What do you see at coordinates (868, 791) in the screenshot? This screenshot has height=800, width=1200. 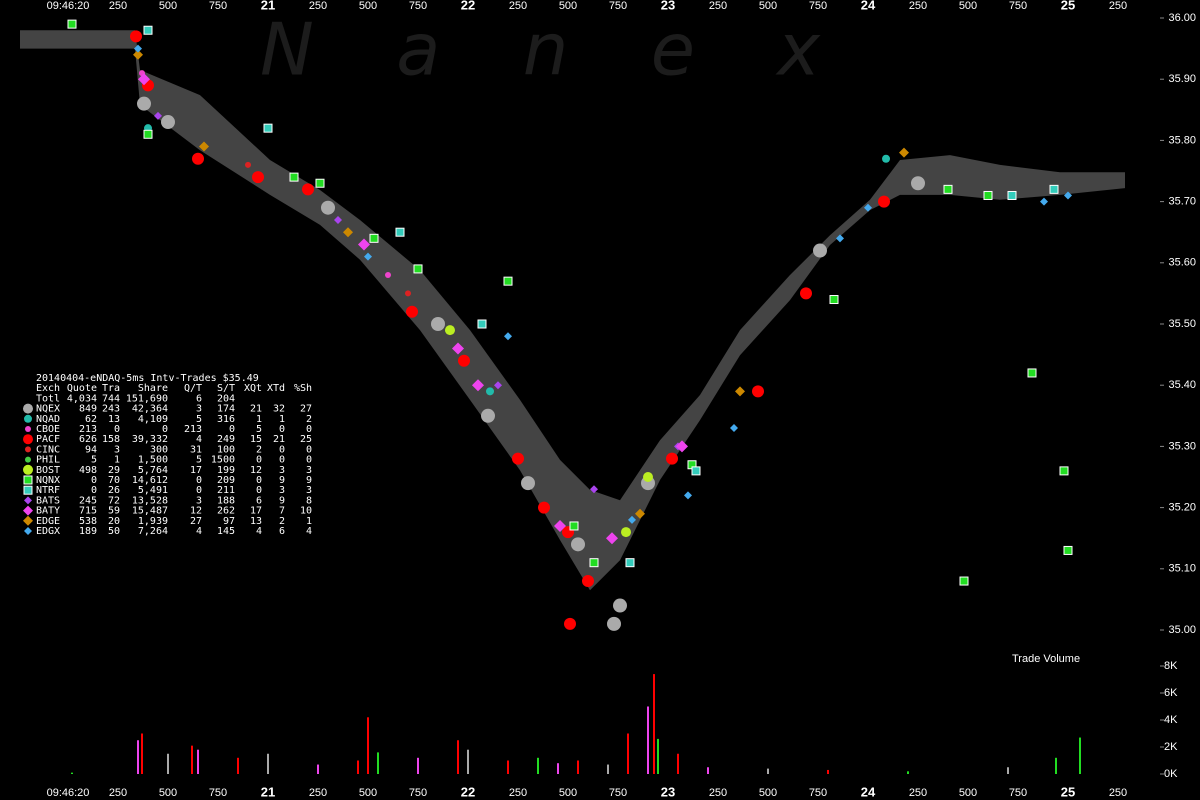 I see `x-tick-label: 24` at bounding box center [868, 791].